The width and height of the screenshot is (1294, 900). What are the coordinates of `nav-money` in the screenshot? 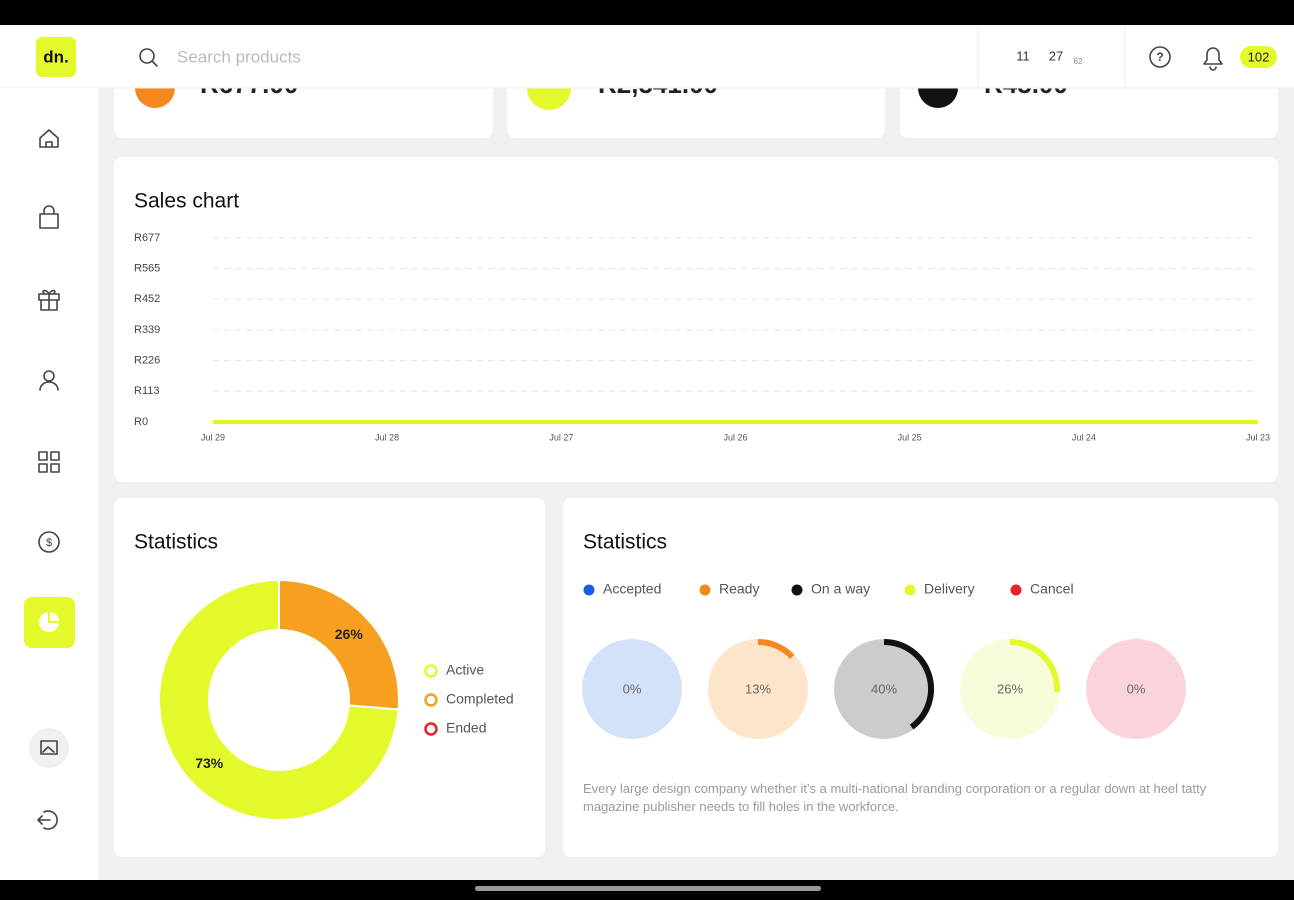 It's located at (49, 542).